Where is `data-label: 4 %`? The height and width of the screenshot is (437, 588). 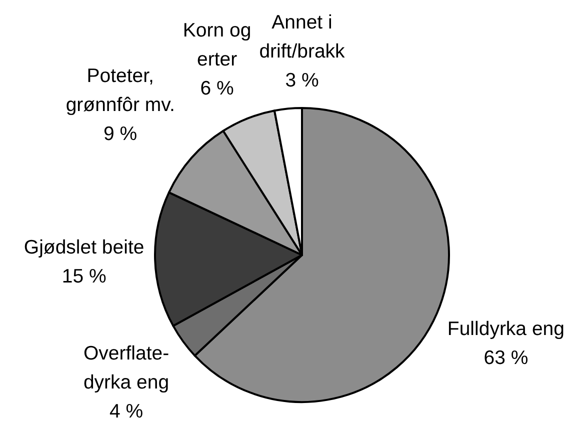
data-label: 4 % is located at coordinates (126, 411).